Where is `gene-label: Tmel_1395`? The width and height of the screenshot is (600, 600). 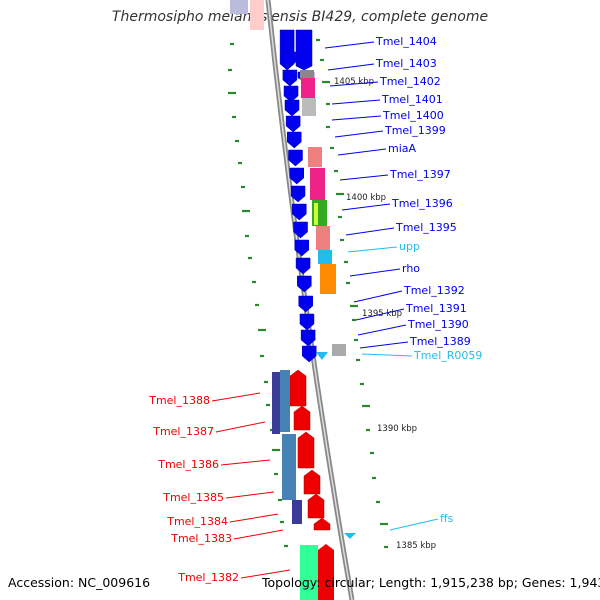 gene-label: Tmel_1395 is located at coordinates (426, 227).